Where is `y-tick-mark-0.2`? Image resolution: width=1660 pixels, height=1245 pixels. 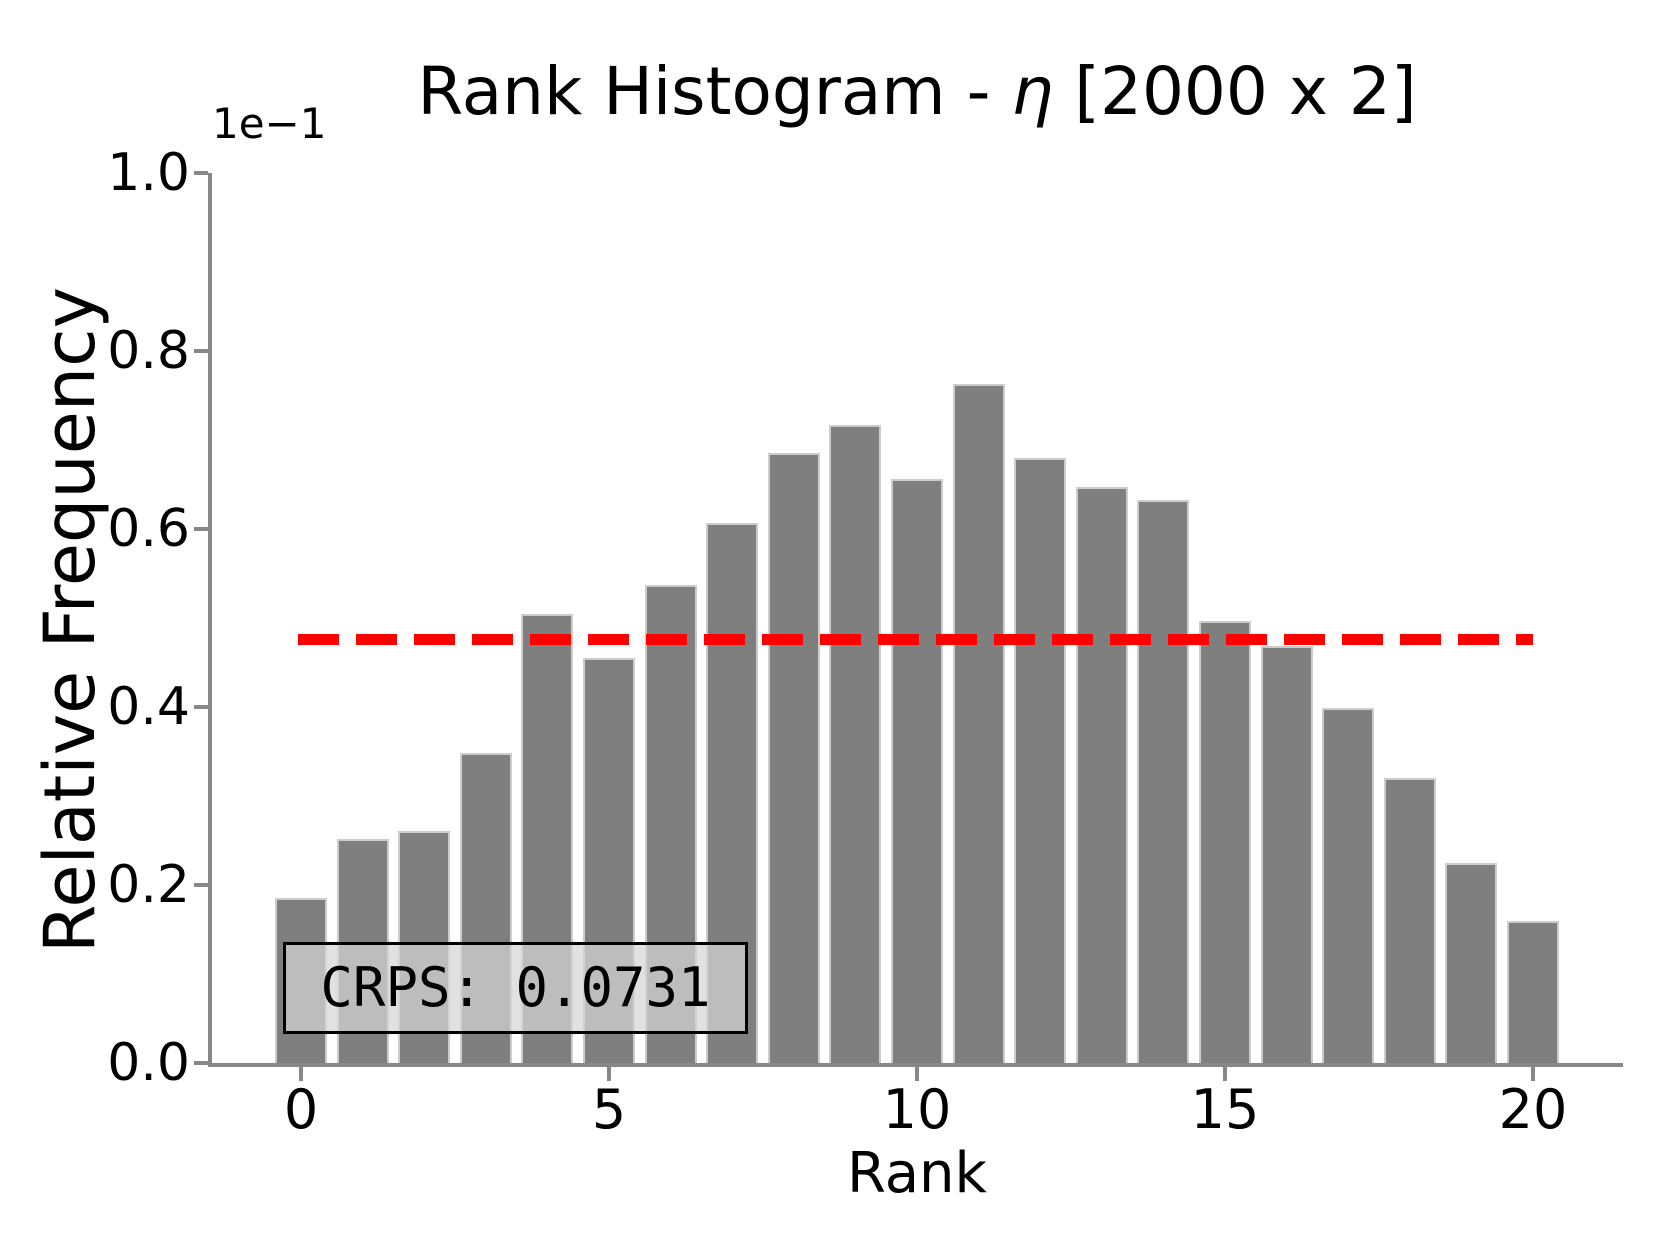 y-tick-mark-0.2 is located at coordinates (201, 885).